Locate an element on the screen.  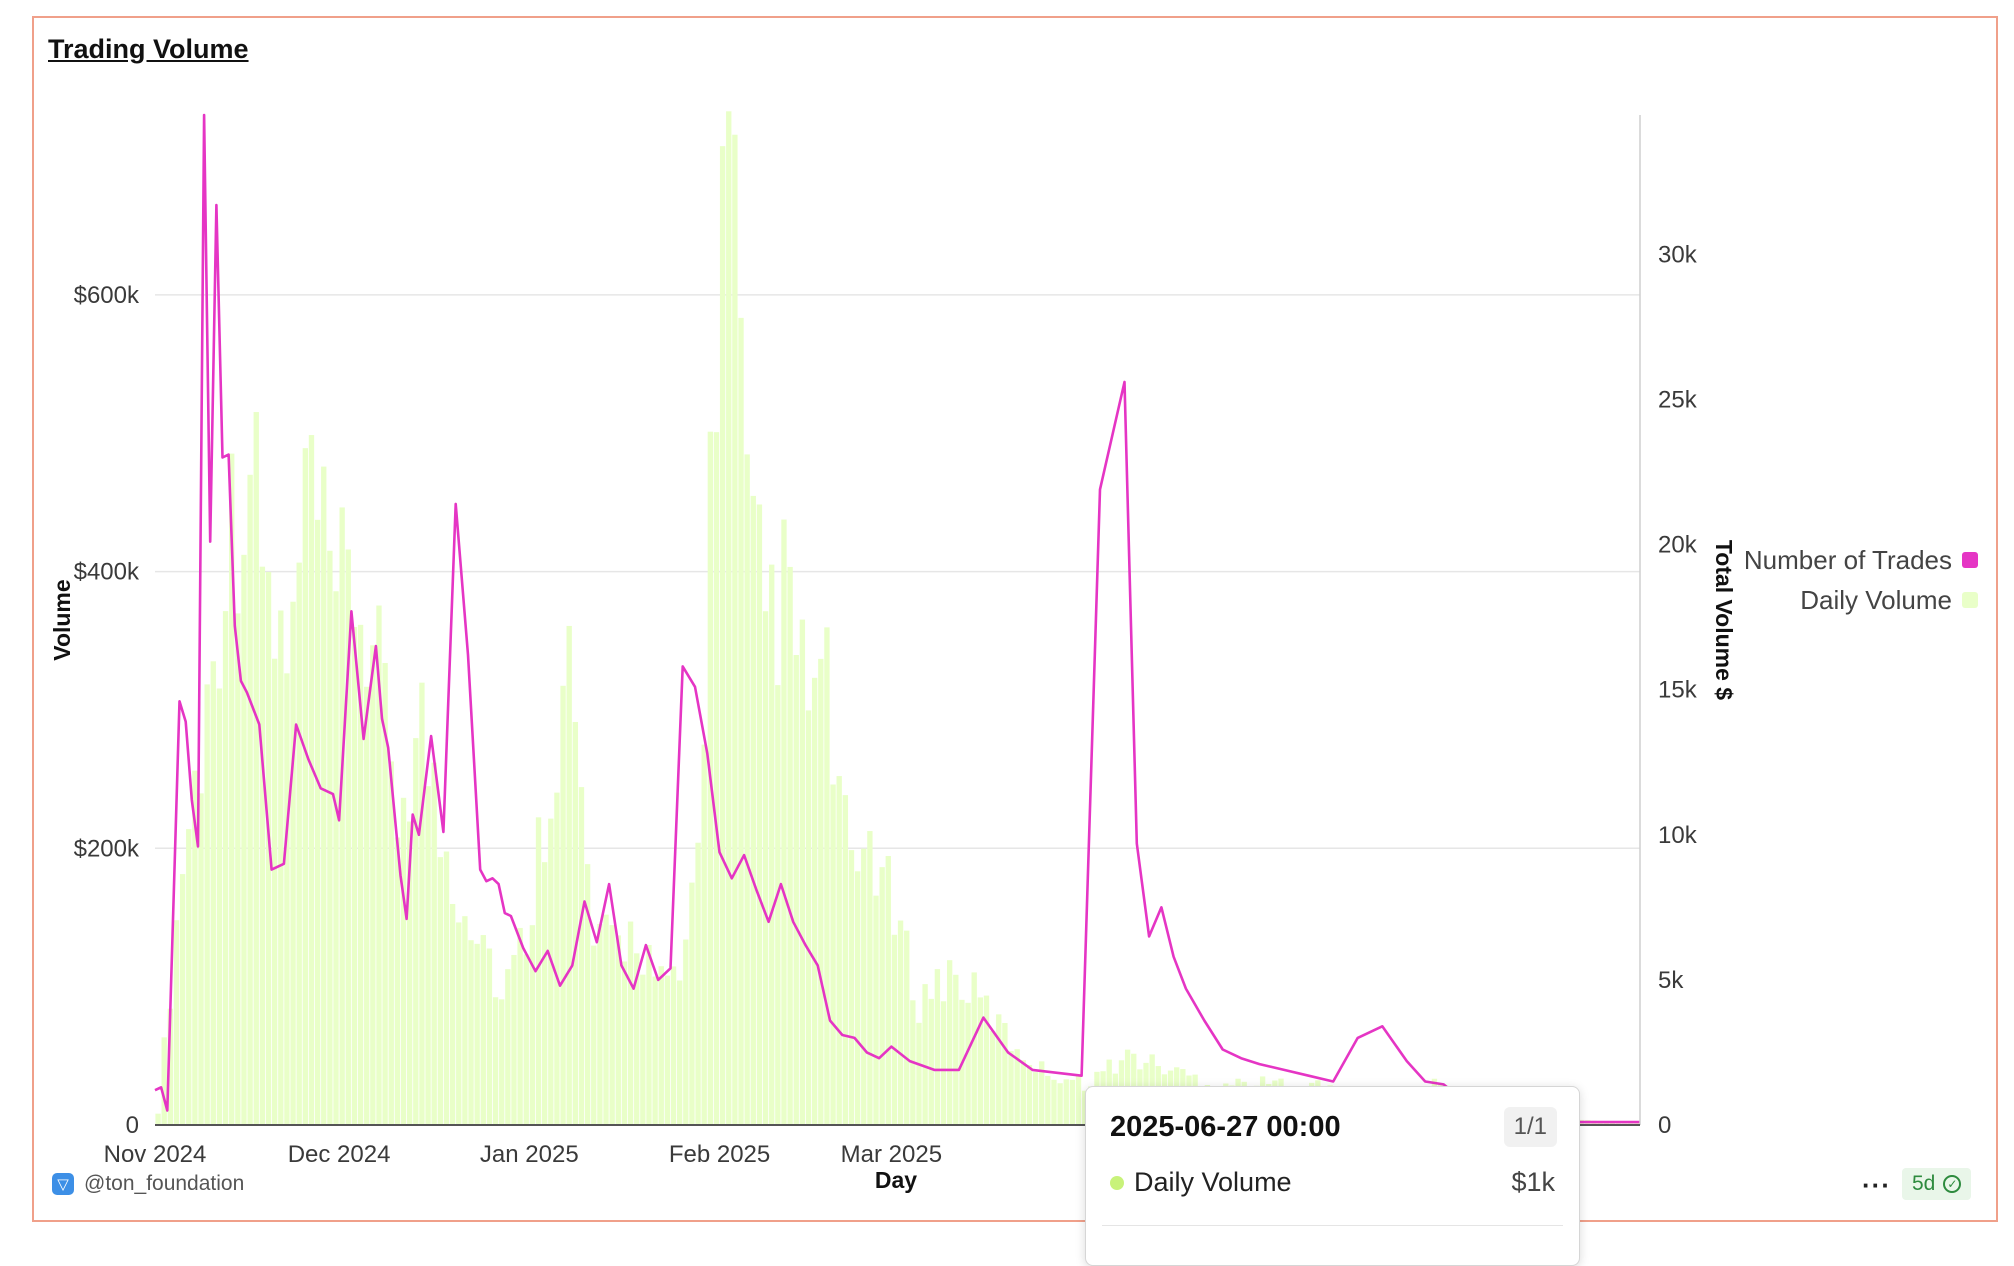
refresh-badge: 5d ✓ is located at coordinates (1937, 1184).